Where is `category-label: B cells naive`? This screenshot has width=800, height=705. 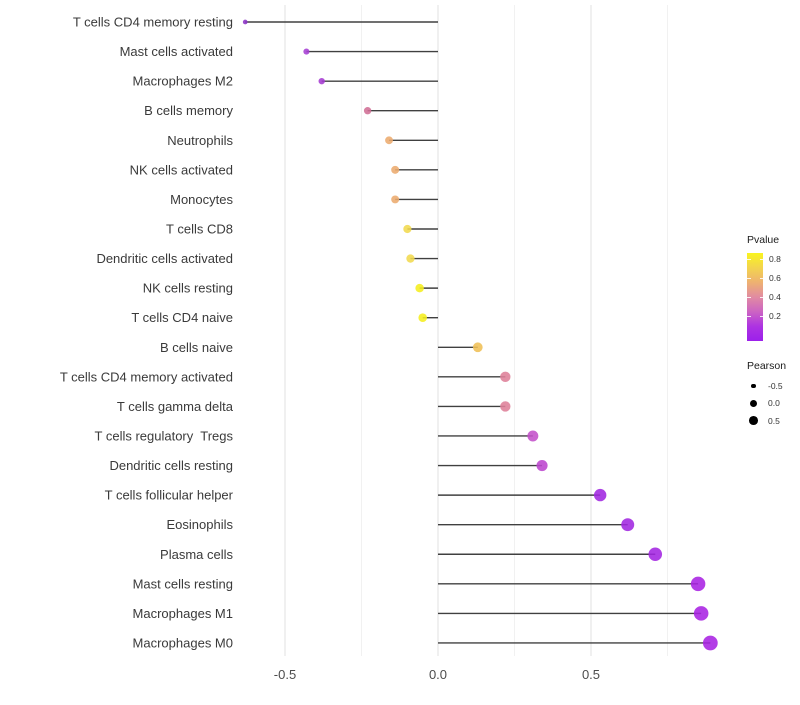
category-label: B cells naive is located at coordinates (196, 347).